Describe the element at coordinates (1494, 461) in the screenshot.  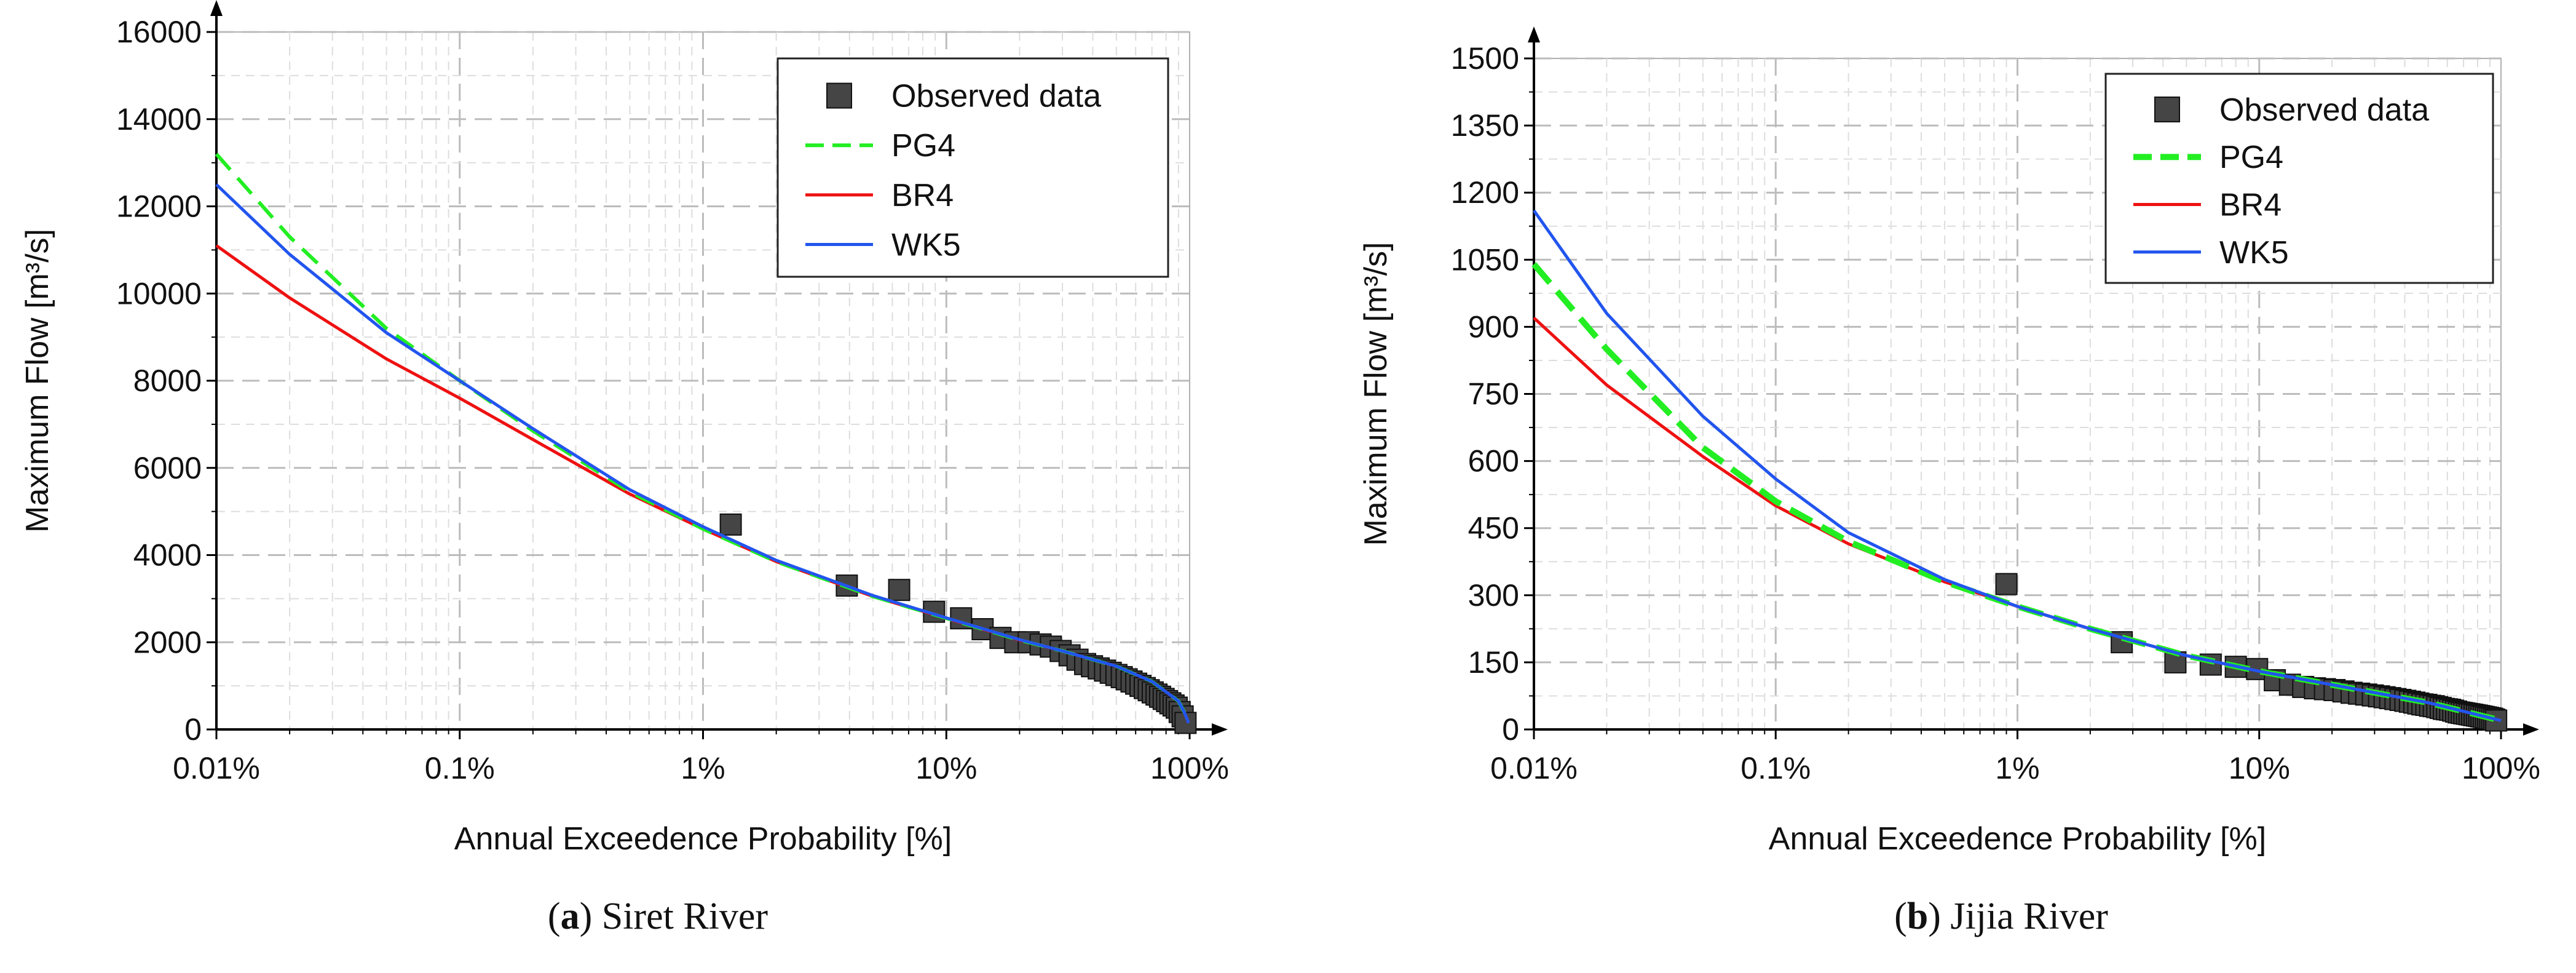
I see `y-tick-label: 600` at that location.